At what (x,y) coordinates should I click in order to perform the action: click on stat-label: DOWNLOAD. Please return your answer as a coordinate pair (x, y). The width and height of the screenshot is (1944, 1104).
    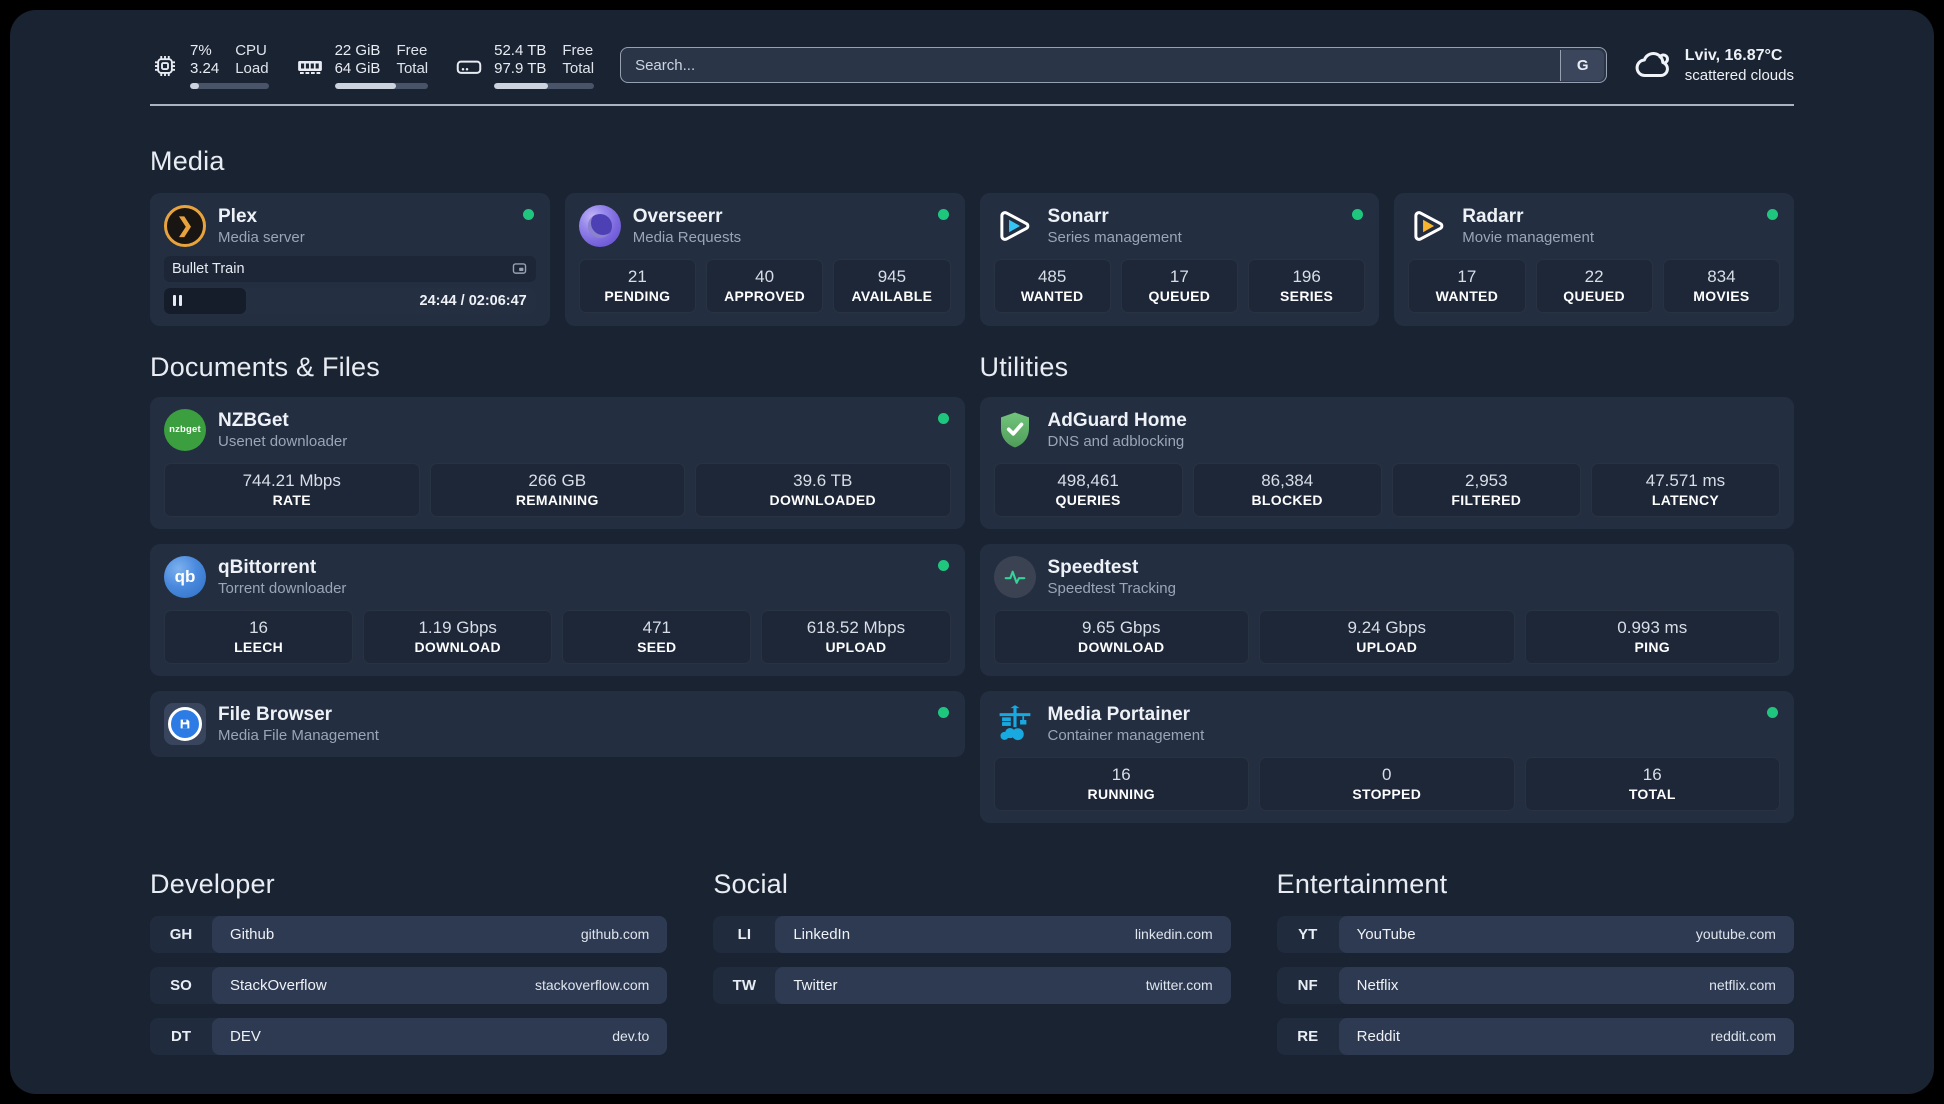
    Looking at the image, I should click on (457, 646).